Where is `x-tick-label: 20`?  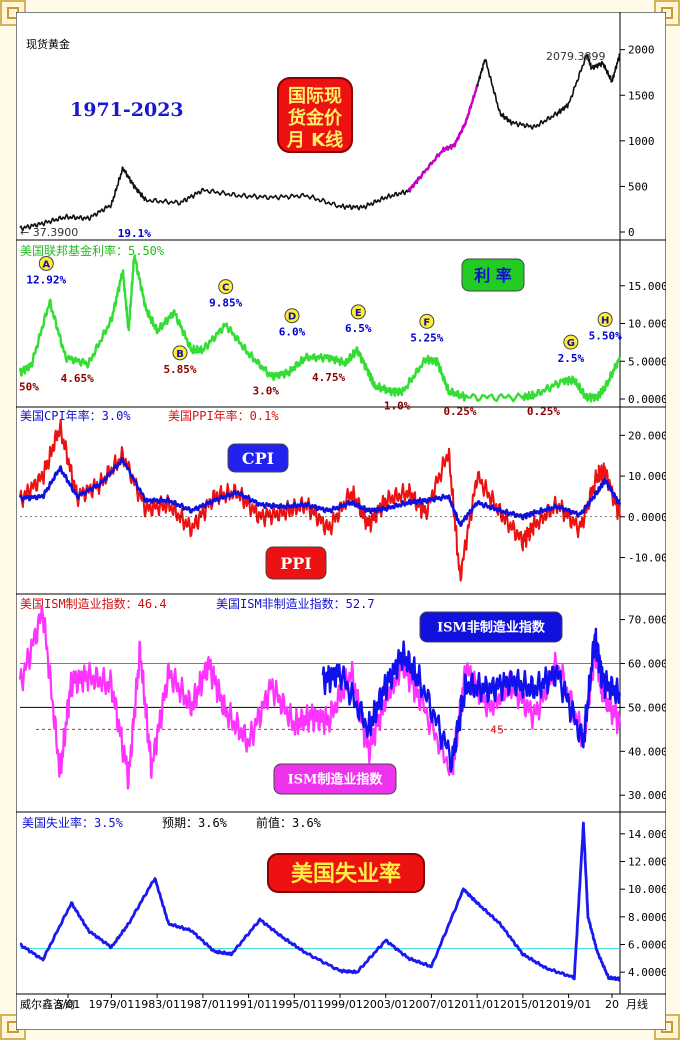
x-tick-label: 20 is located at coordinates (612, 1004).